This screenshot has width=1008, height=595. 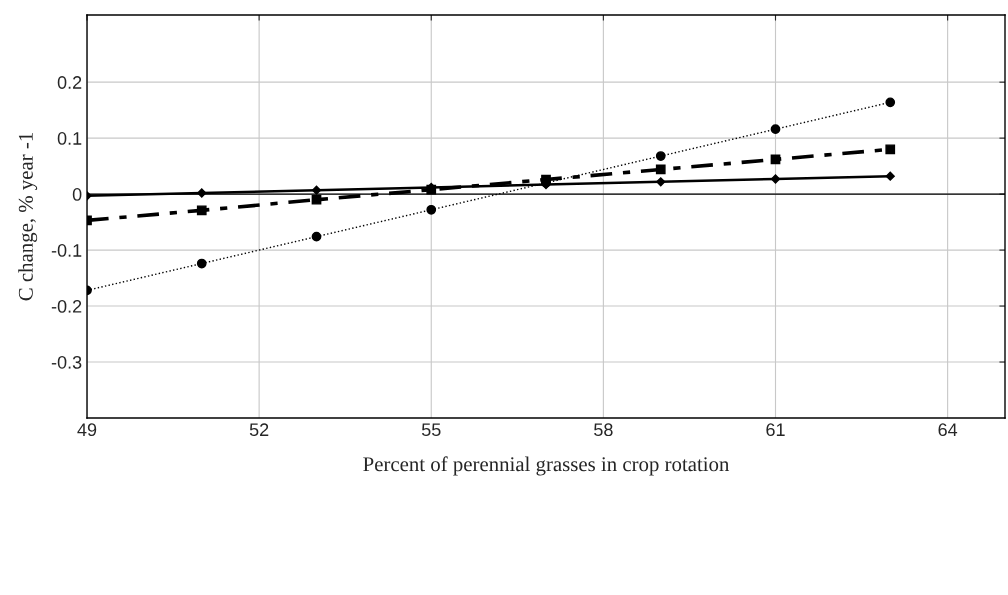 What do you see at coordinates (28, 217) in the screenshot?
I see `y-axis-title: C change, % year -1` at bounding box center [28, 217].